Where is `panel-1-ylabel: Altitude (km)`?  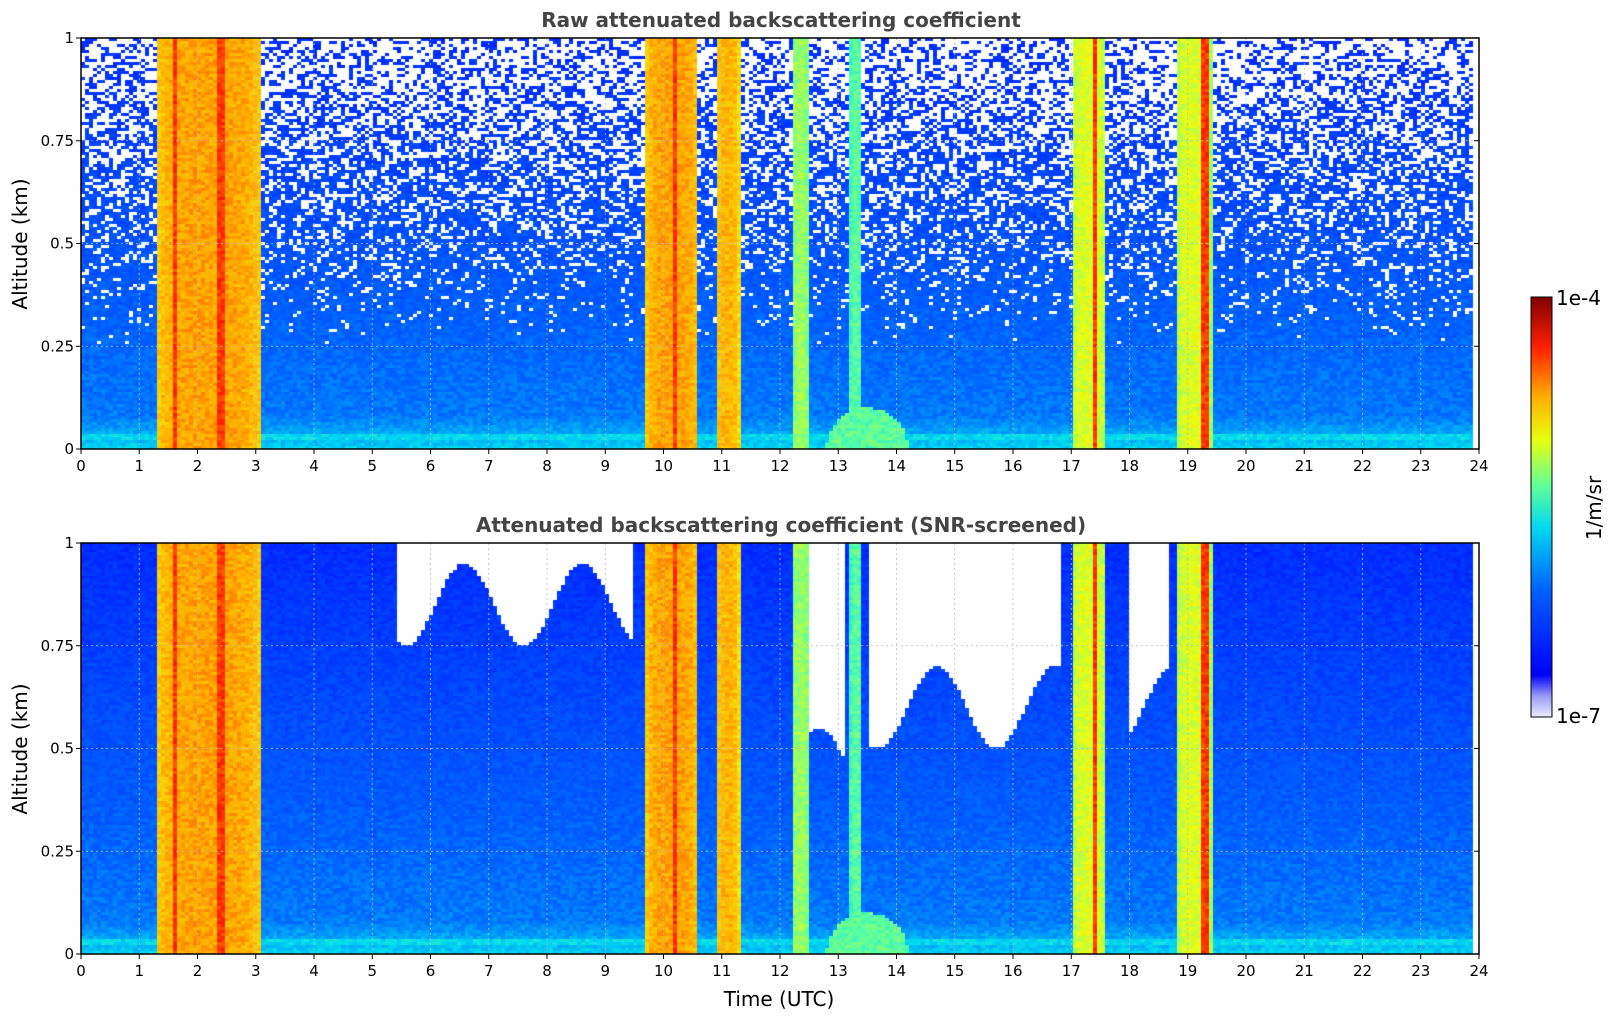 panel-1-ylabel: Altitude (km) is located at coordinates (20, 243).